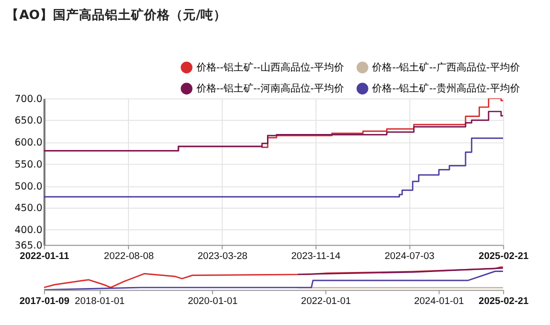 The image size is (550, 325). What do you see at coordinates (28, 99) in the screenshot?
I see `y-tick-label: 700.0` at bounding box center [28, 99].